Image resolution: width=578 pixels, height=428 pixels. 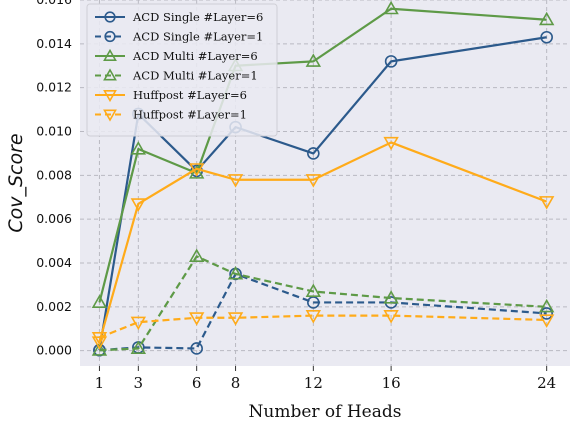 I want to click on x-tick-label: 8, so click(x=236, y=383).